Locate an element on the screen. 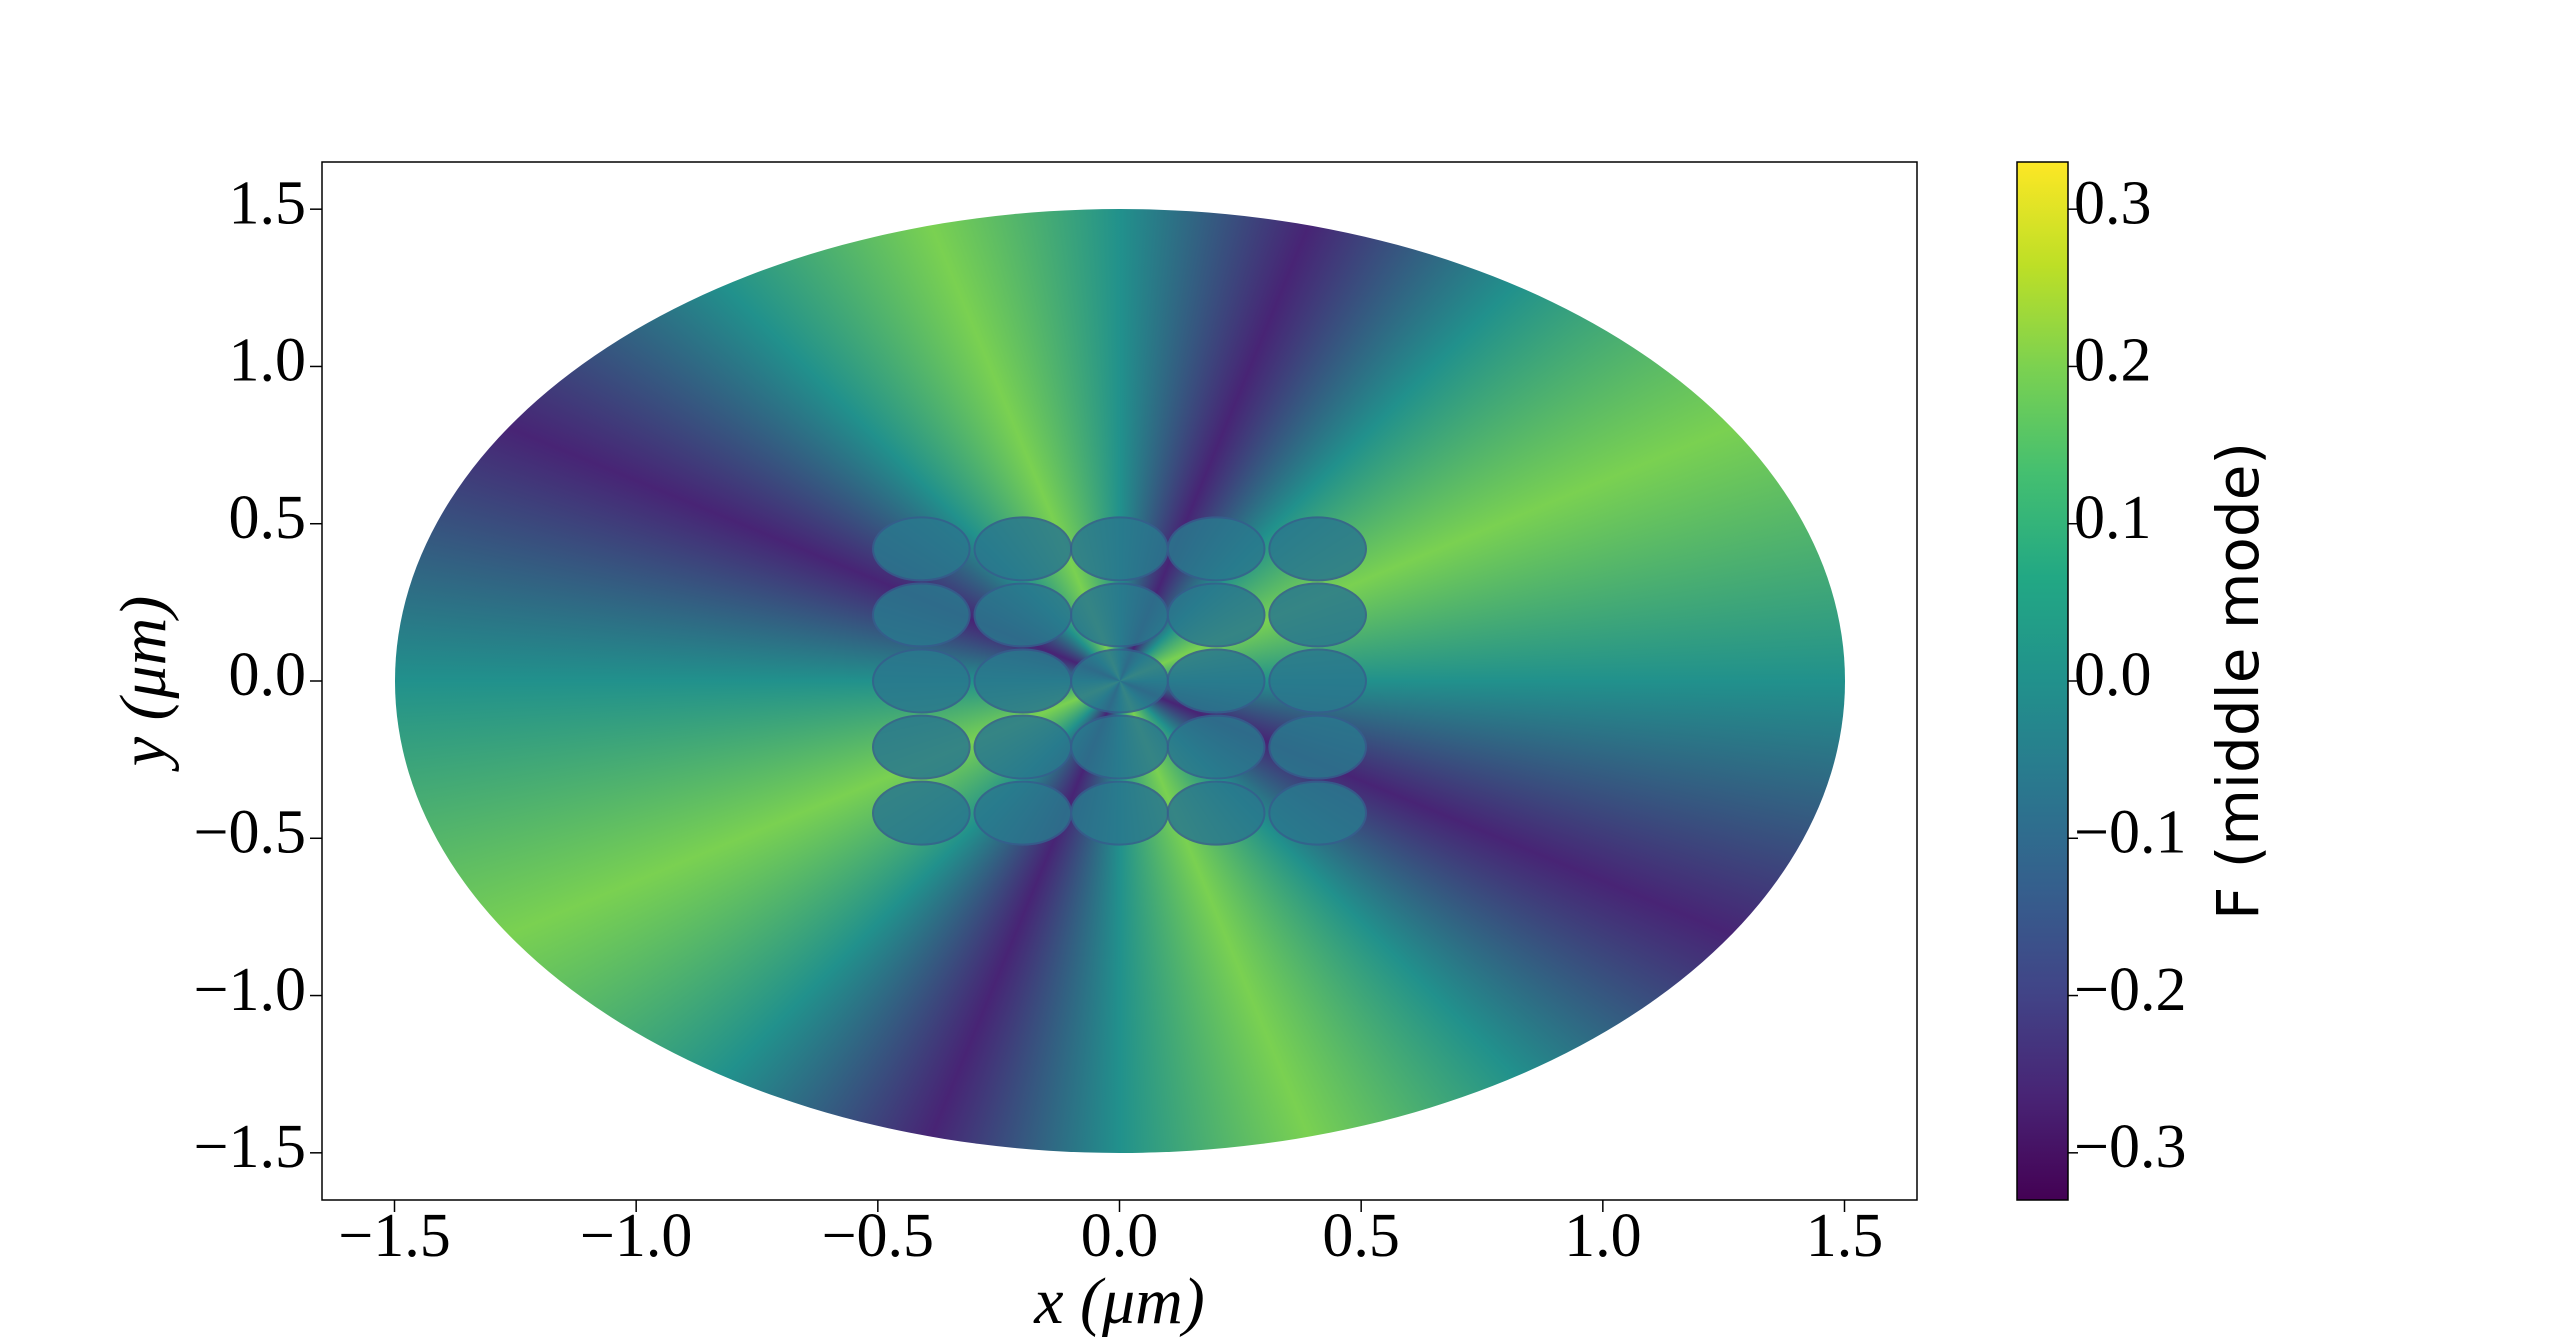 The height and width of the screenshot is (1343, 2560). colorbar-tick-label: −0.3 is located at coordinates (2130, 1147).